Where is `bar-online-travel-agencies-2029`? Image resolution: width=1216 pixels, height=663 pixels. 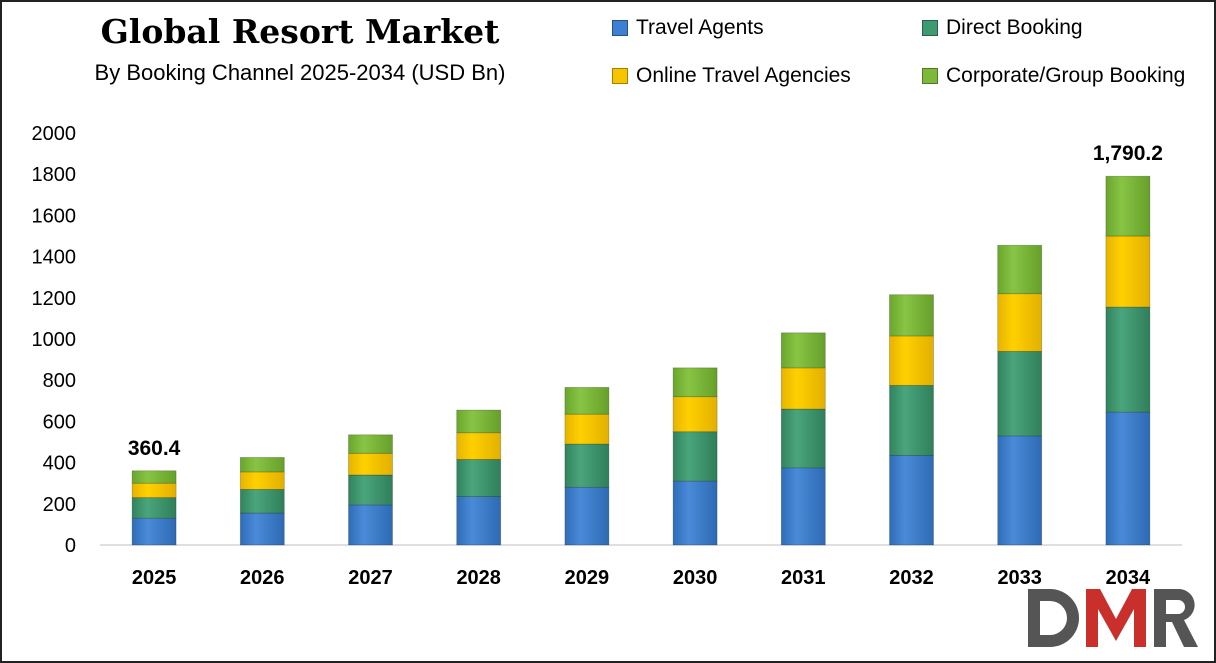 bar-online-travel-agencies-2029 is located at coordinates (587, 429).